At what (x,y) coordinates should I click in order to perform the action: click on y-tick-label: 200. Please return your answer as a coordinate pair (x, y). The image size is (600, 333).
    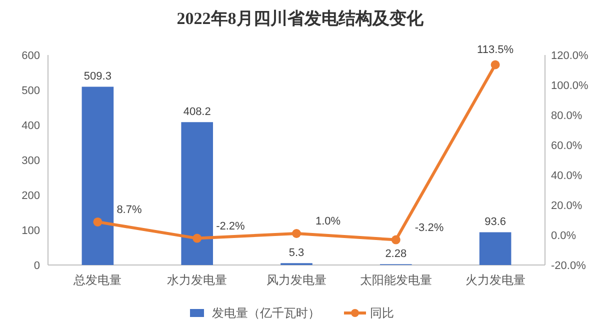
    Looking at the image, I should click on (31, 196).